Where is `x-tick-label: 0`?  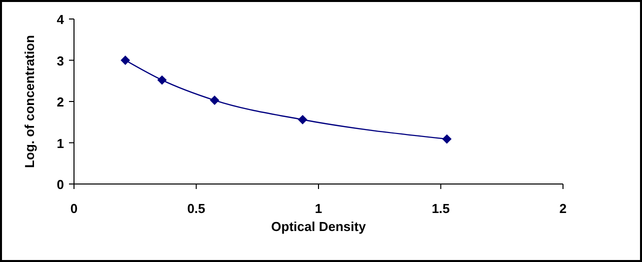
x-tick-label: 0 is located at coordinates (74, 208).